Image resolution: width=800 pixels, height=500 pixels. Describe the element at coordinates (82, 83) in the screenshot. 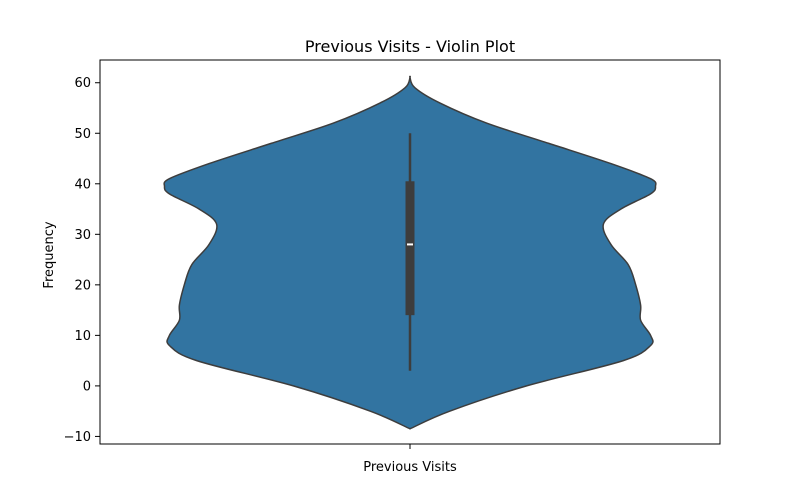

I see `y-tick-label: 60` at that location.